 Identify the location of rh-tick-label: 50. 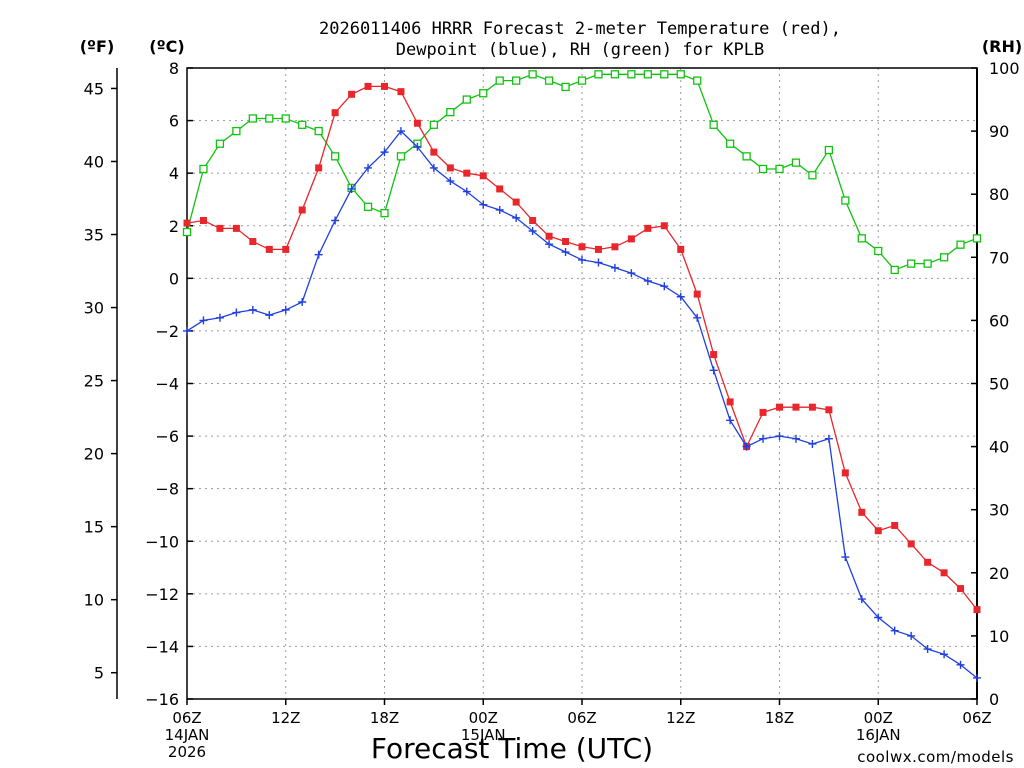
(999, 384).